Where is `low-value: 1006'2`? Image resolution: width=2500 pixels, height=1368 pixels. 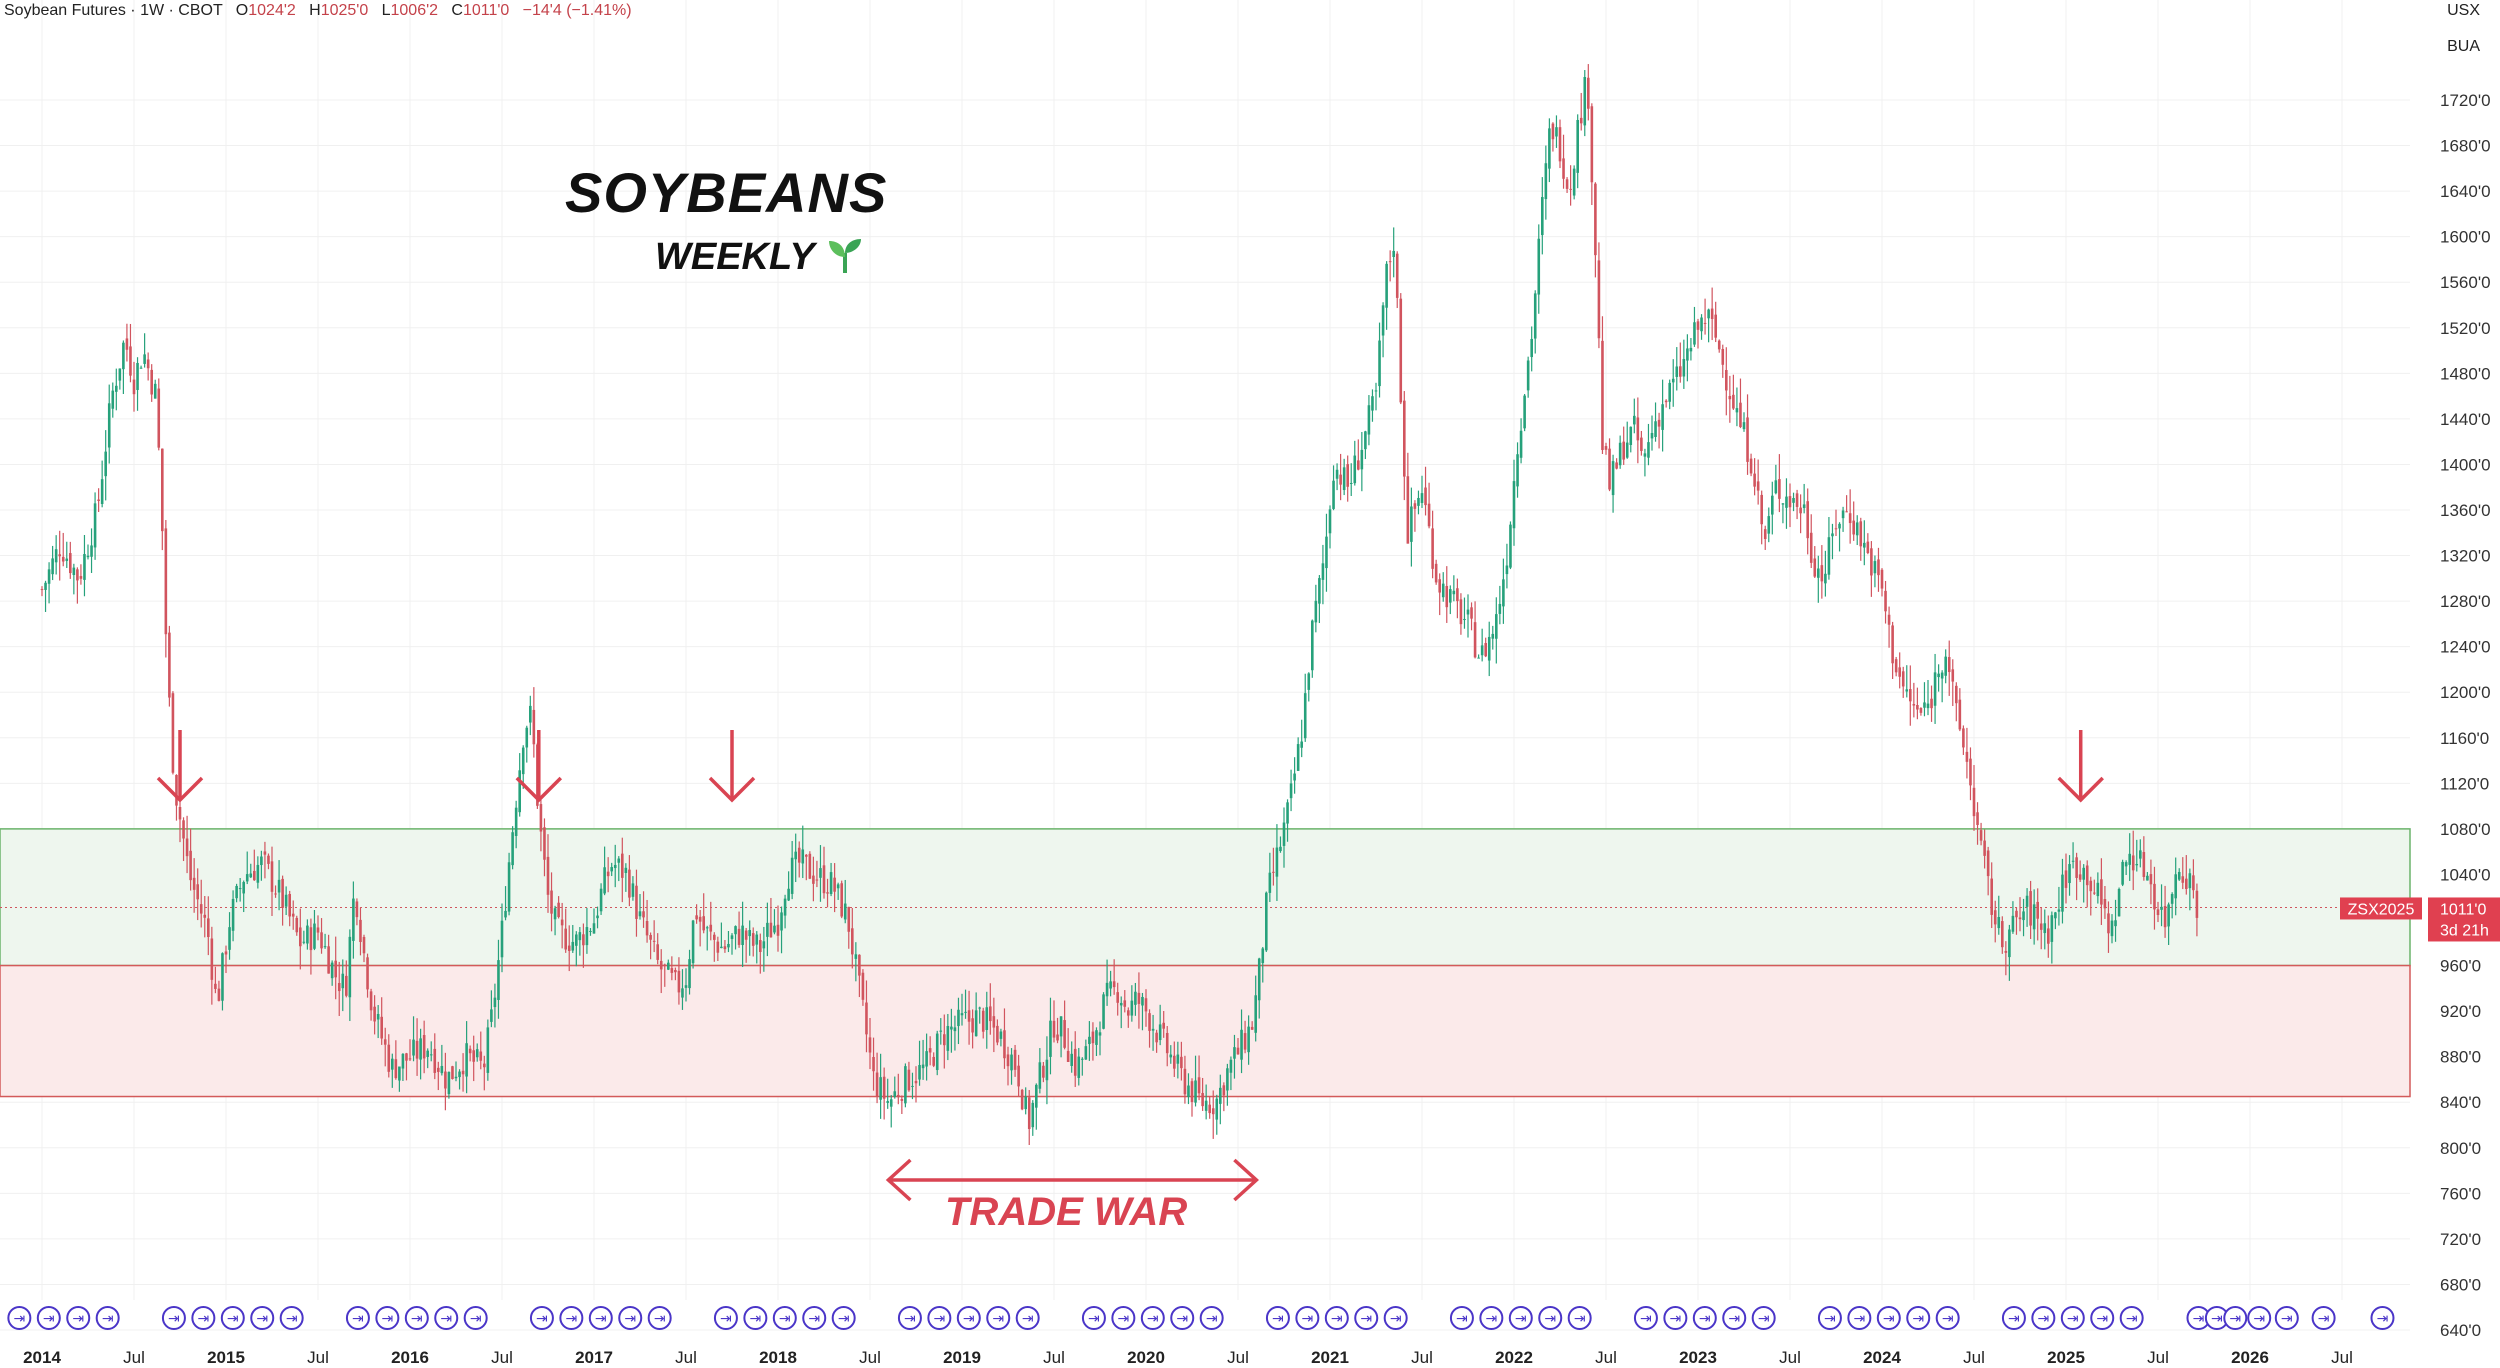
low-value: 1006'2 is located at coordinates (414, 10).